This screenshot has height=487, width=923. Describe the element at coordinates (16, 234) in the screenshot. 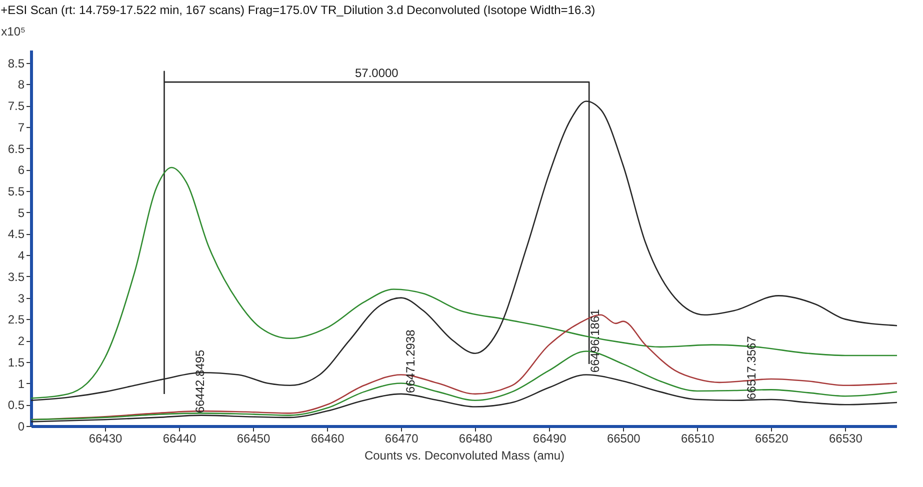

I see `y-tick-label: 4.5` at that location.